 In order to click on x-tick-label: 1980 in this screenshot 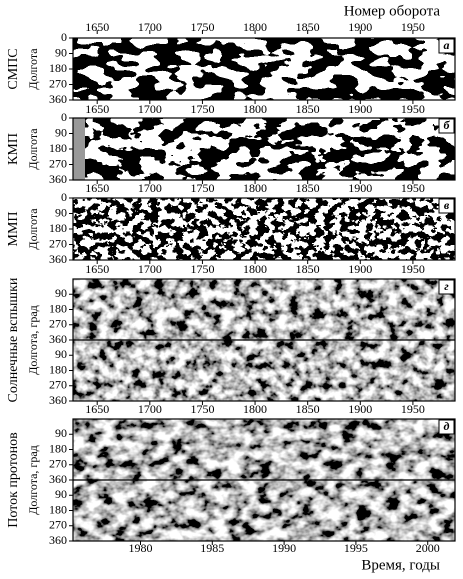, I will do `click(140, 548)`.